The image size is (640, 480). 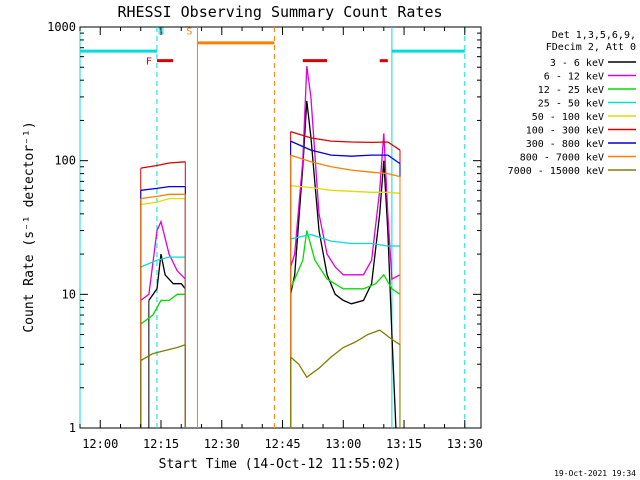 I want to click on flag-label-S: S, so click(x=189, y=31).